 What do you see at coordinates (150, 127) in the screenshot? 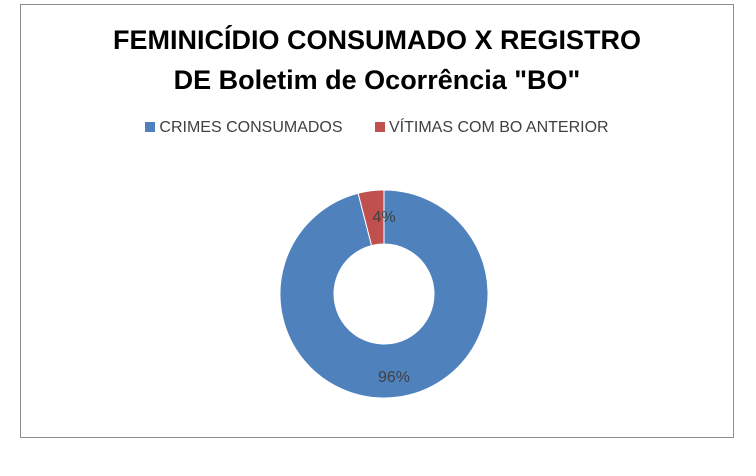
I see `legend-swatch-crimes-consumados` at bounding box center [150, 127].